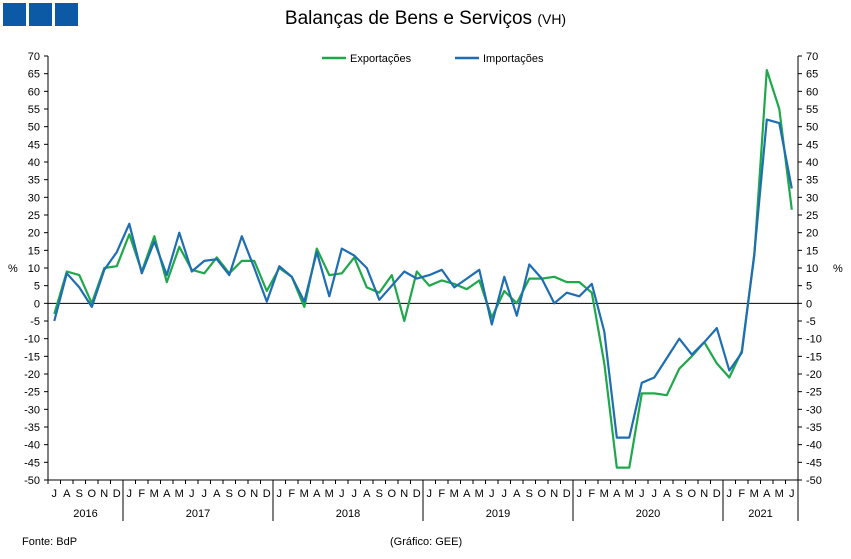 The height and width of the screenshot is (559, 851). Describe the element at coordinates (648, 514) in the screenshot. I see `year-label: 2020` at that location.